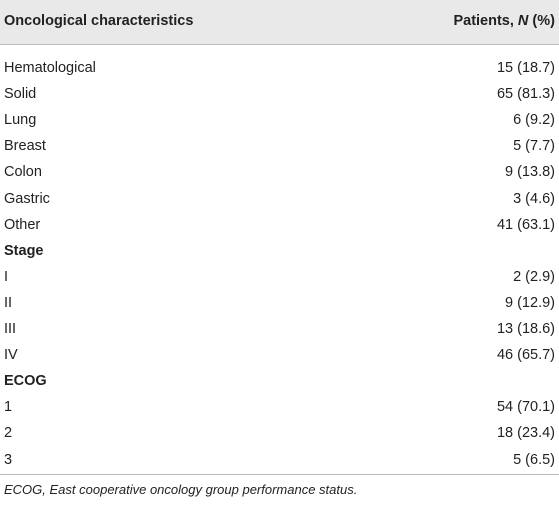  What do you see at coordinates (10, 329) in the screenshot?
I see `row-label: III` at bounding box center [10, 329].